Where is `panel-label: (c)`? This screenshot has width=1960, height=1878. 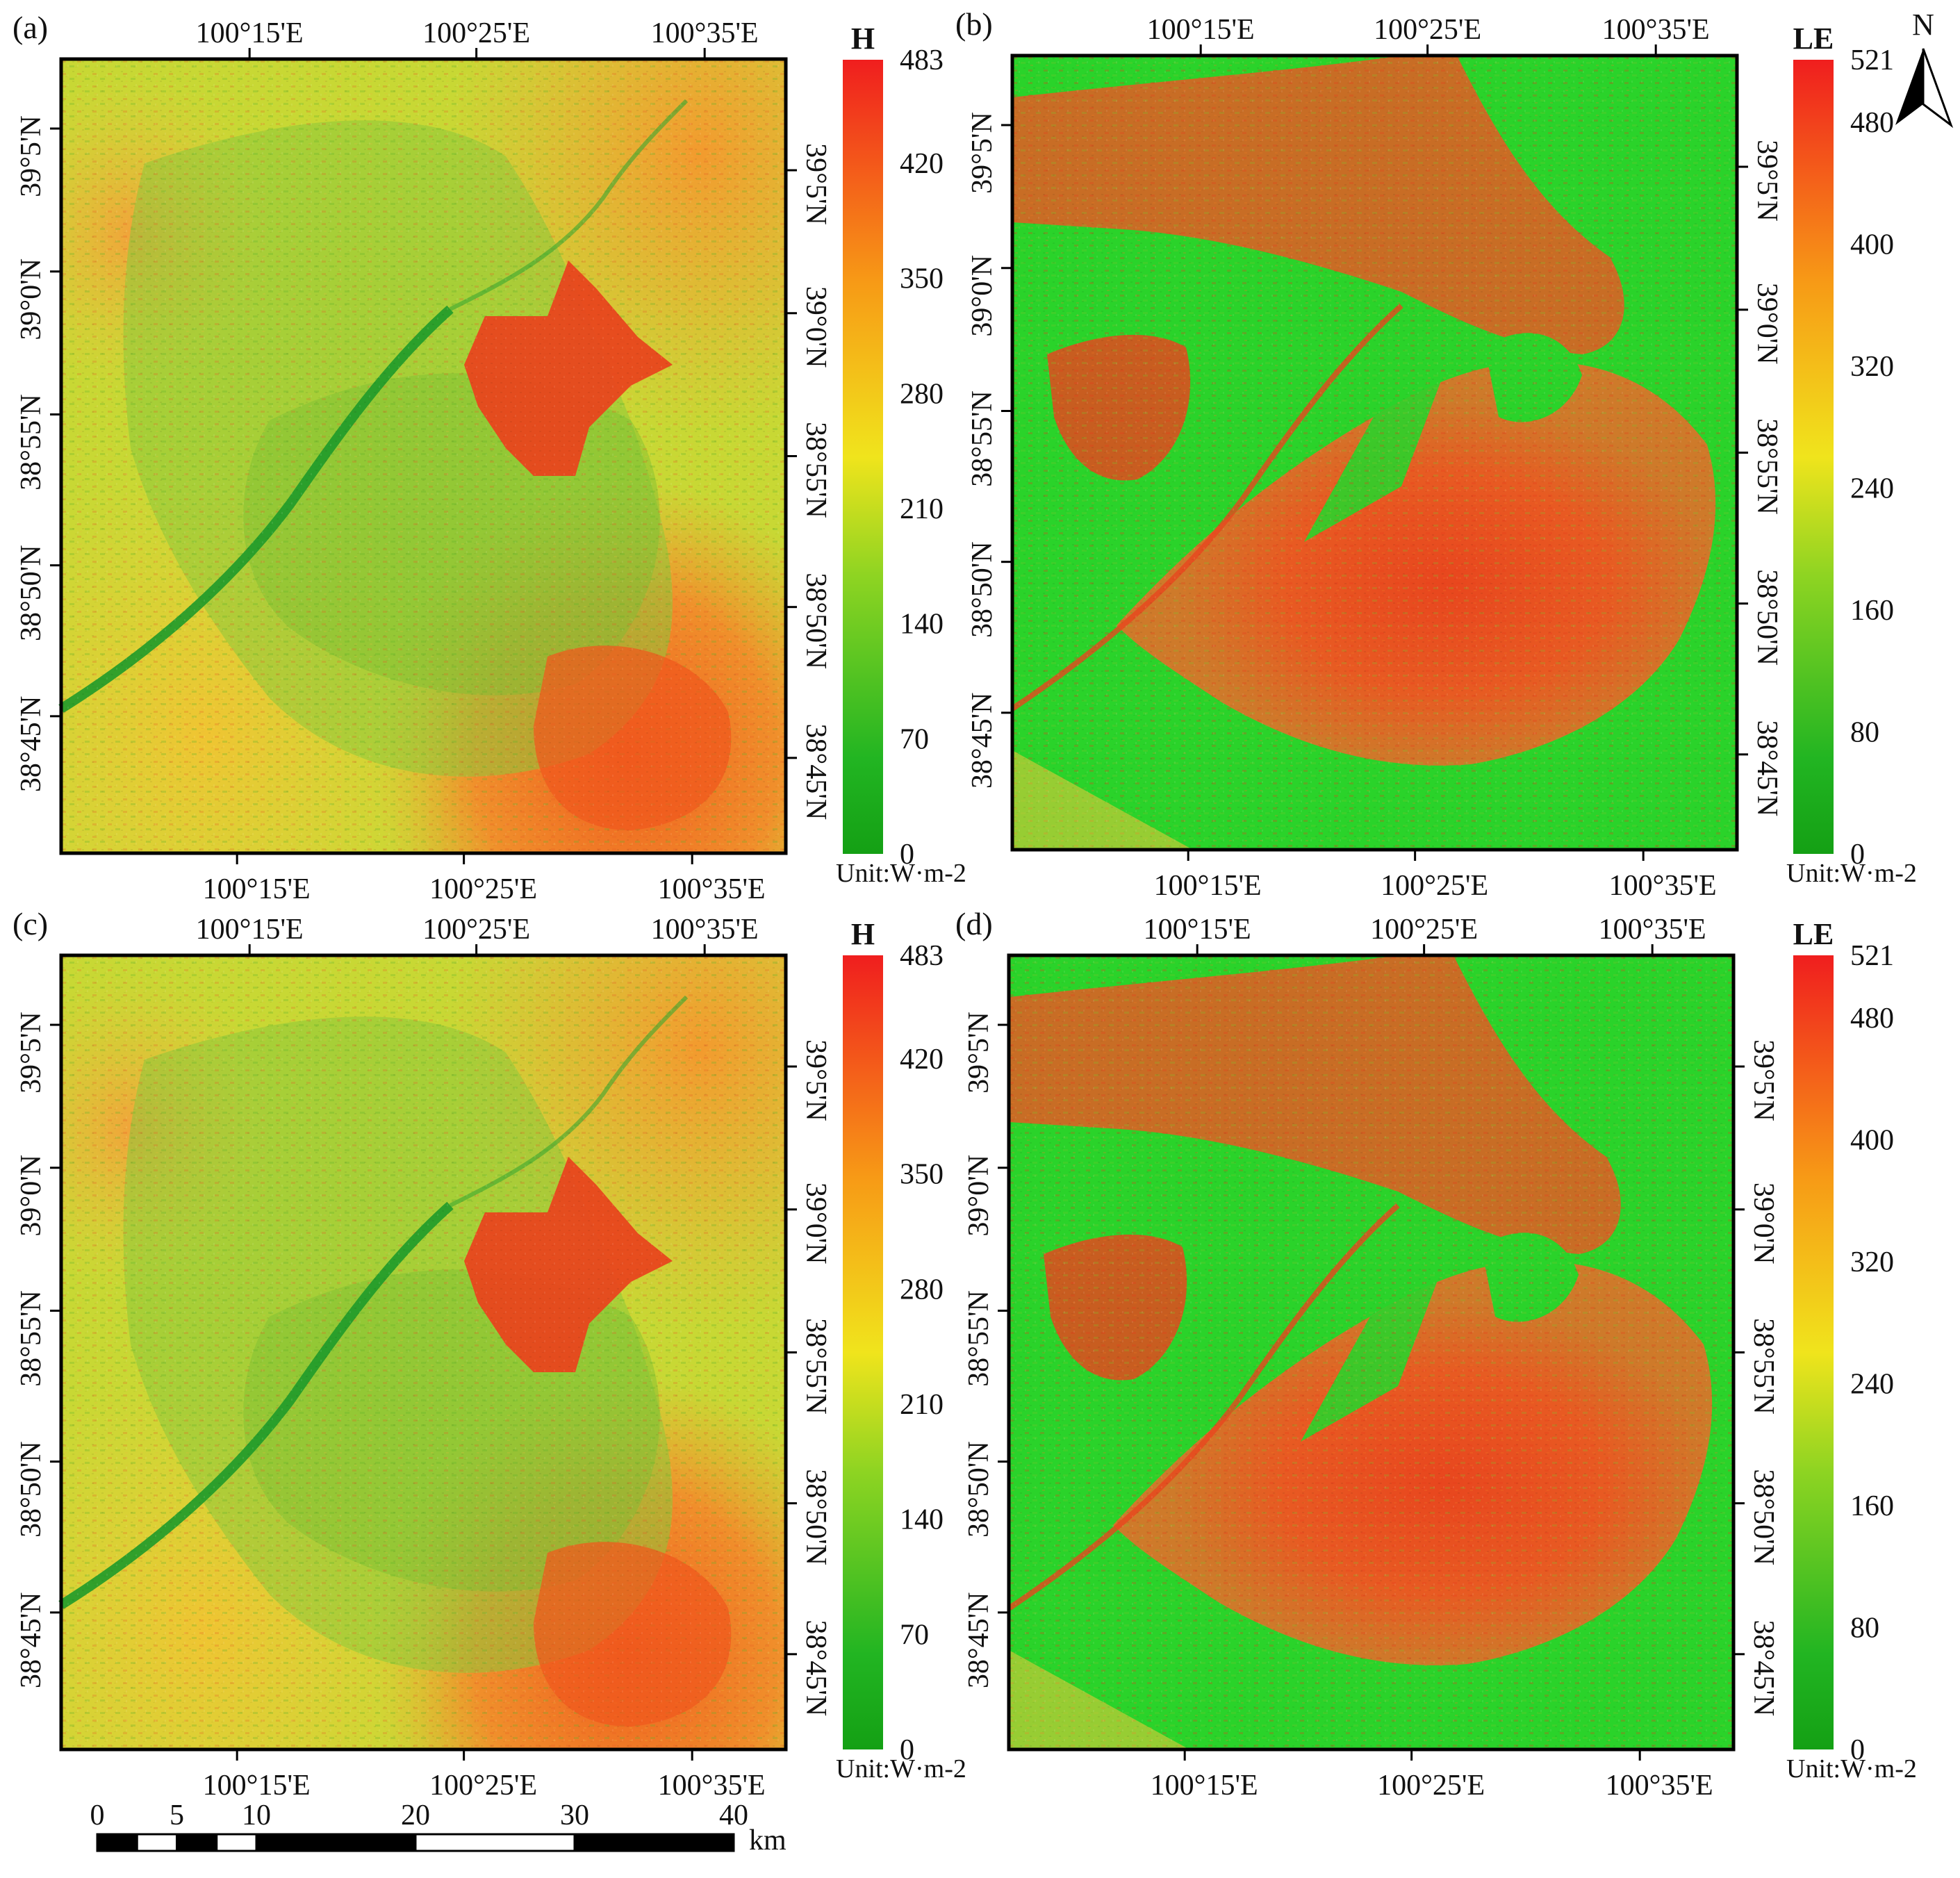
panel-label: (c) is located at coordinates (31, 923).